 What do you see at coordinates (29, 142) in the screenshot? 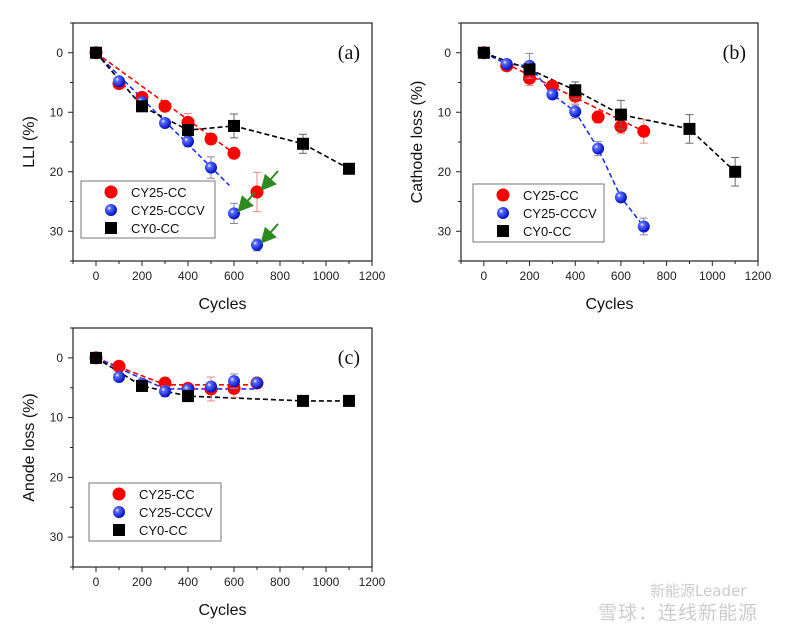
I see `y-axis-label: LLI (%)` at bounding box center [29, 142].